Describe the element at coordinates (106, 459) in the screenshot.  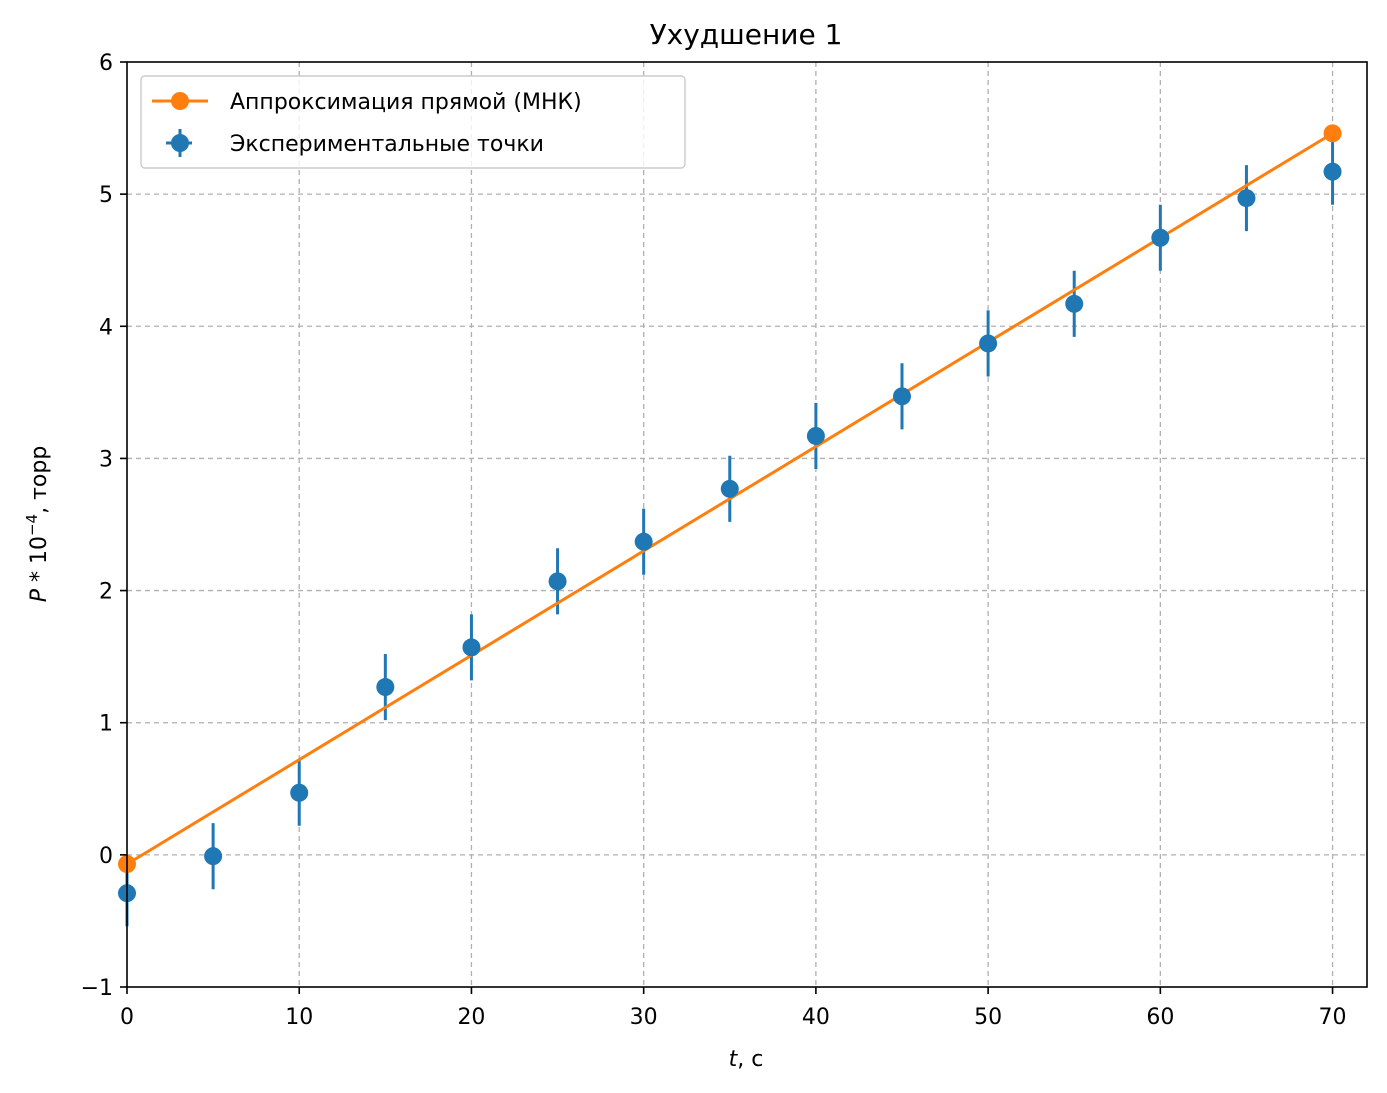
I see `y-tick-label: 3` at that location.